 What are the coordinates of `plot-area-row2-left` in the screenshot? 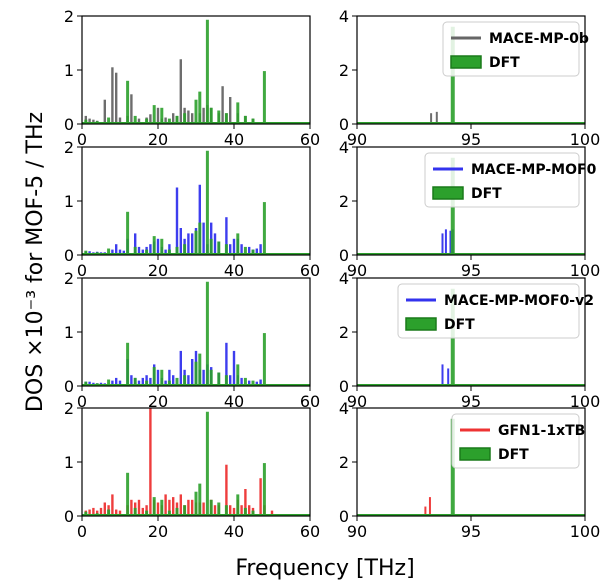 It's located at (196, 202).